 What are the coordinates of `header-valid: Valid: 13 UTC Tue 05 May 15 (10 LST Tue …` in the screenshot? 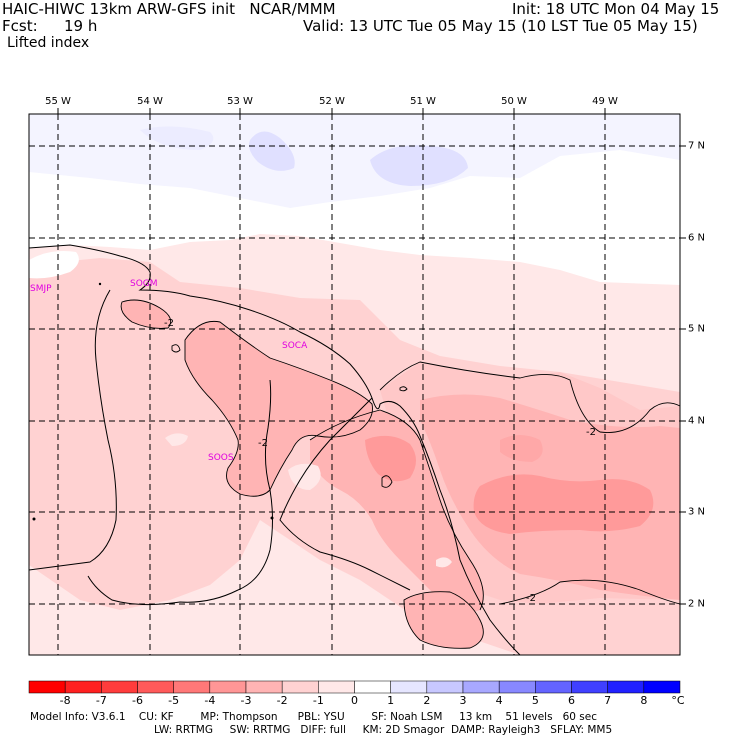 It's located at (500, 26).